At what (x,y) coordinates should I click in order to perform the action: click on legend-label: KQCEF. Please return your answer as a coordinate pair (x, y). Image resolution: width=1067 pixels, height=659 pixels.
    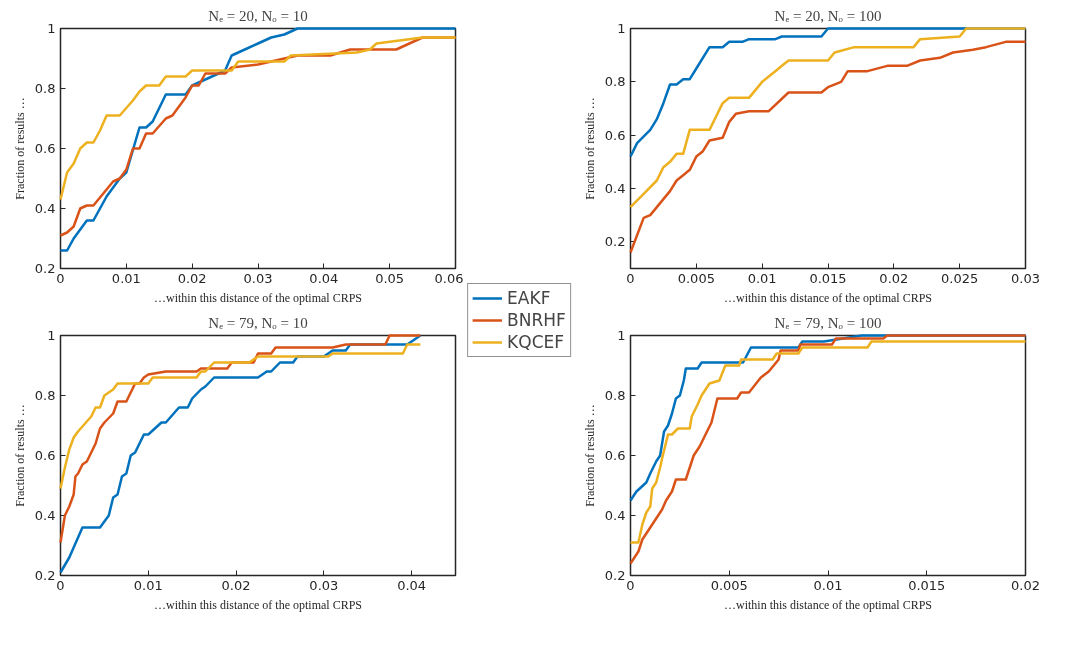
    Looking at the image, I should click on (536, 342).